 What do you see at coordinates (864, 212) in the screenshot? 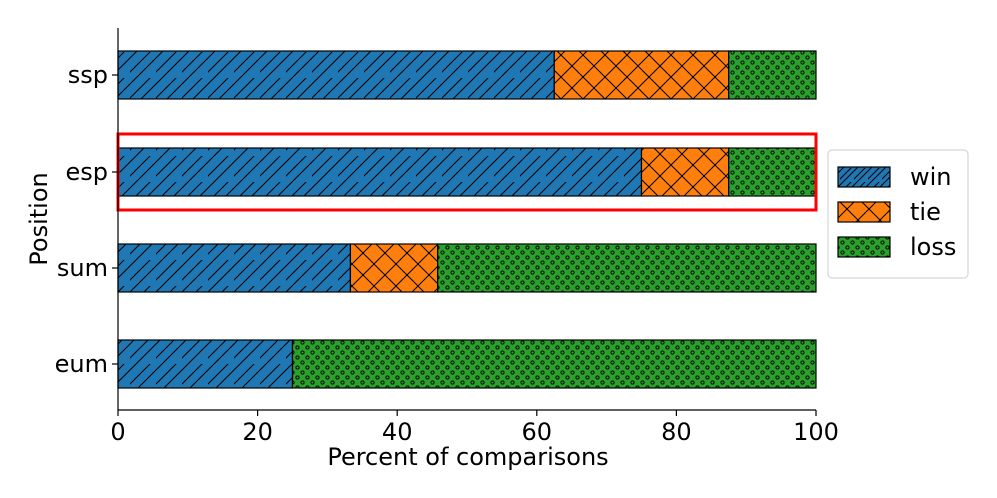
I see `legend-swatch-tie` at bounding box center [864, 212].